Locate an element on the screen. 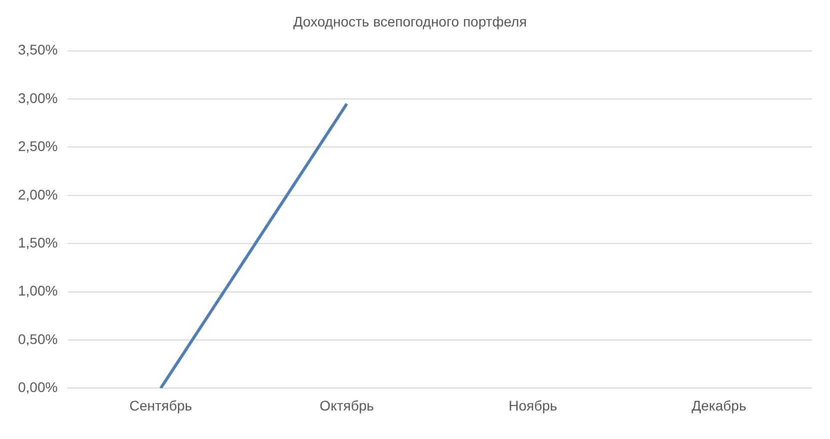 This screenshot has width=830, height=439. x-tick-label: Октябрь is located at coordinates (347, 405).